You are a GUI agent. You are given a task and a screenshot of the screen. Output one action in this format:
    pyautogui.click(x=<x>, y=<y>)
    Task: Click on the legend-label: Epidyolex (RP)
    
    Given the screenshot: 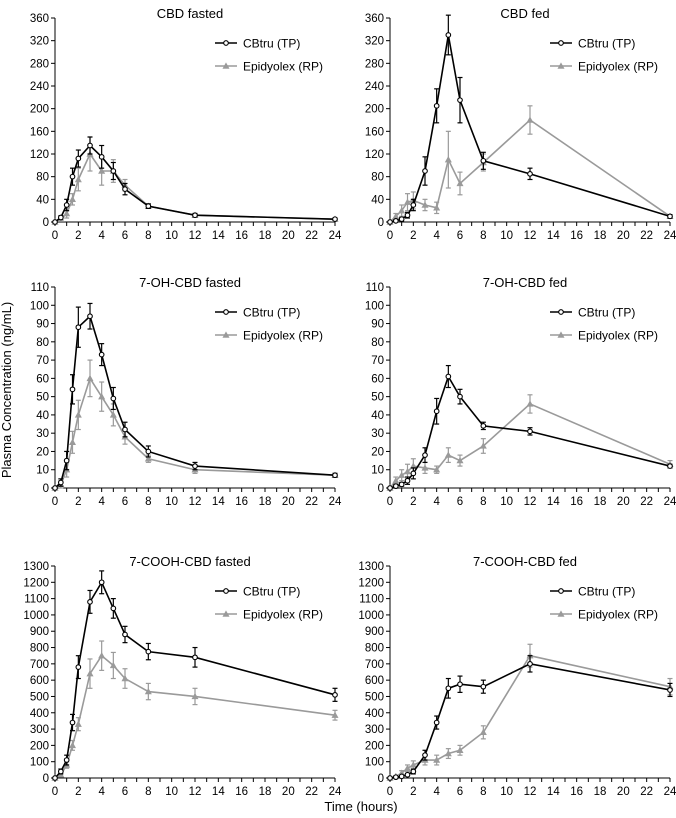 What is the action you would take?
    pyautogui.click(x=283, y=336)
    